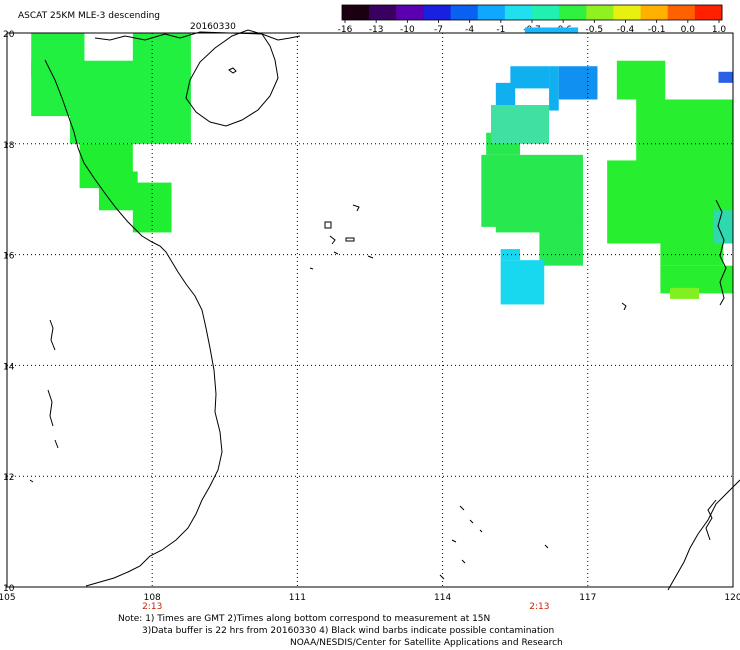 This screenshot has width=740, height=650. What do you see at coordinates (152, 607) in the screenshot?
I see `pass-time-0: 2:13` at bounding box center [152, 607].